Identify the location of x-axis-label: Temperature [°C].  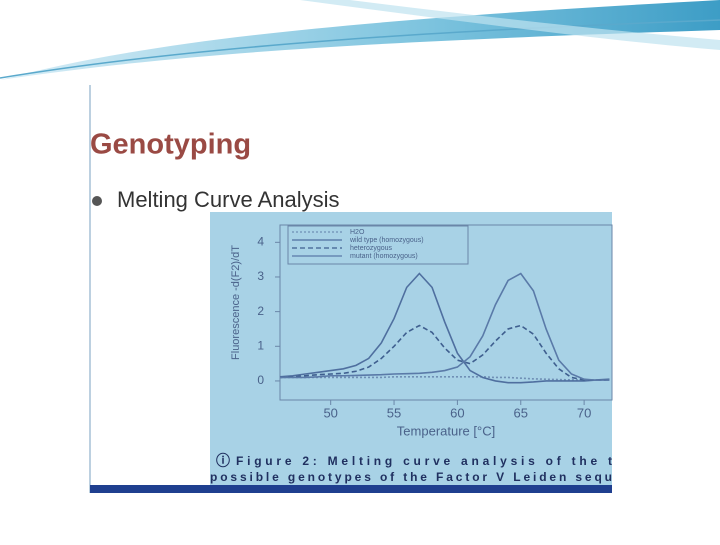
(446, 430).